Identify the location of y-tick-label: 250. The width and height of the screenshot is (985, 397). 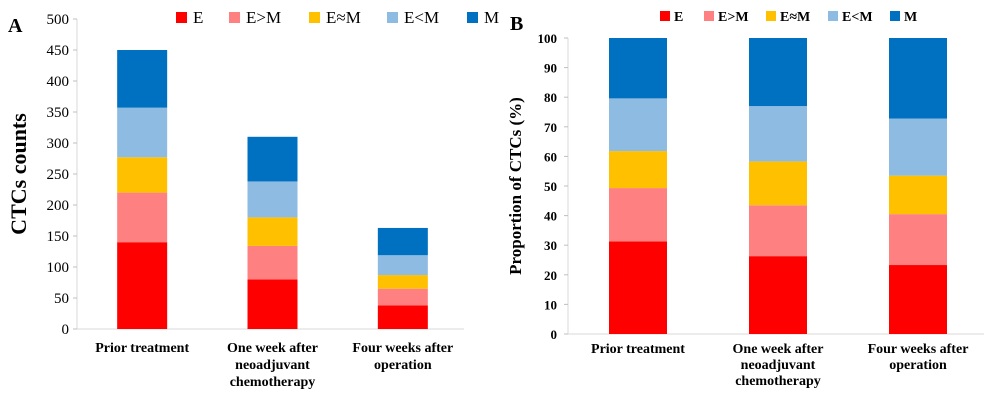
(58, 175).